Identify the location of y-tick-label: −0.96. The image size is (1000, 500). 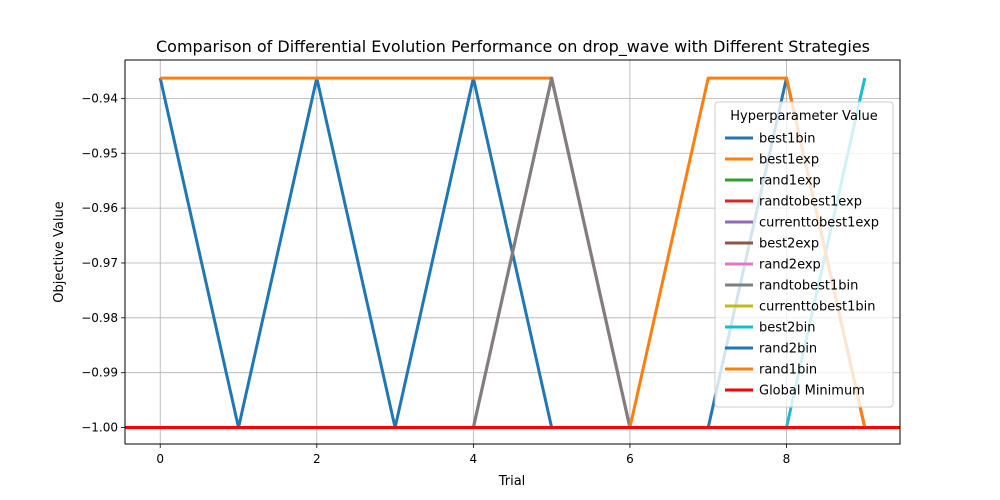
(99, 208).